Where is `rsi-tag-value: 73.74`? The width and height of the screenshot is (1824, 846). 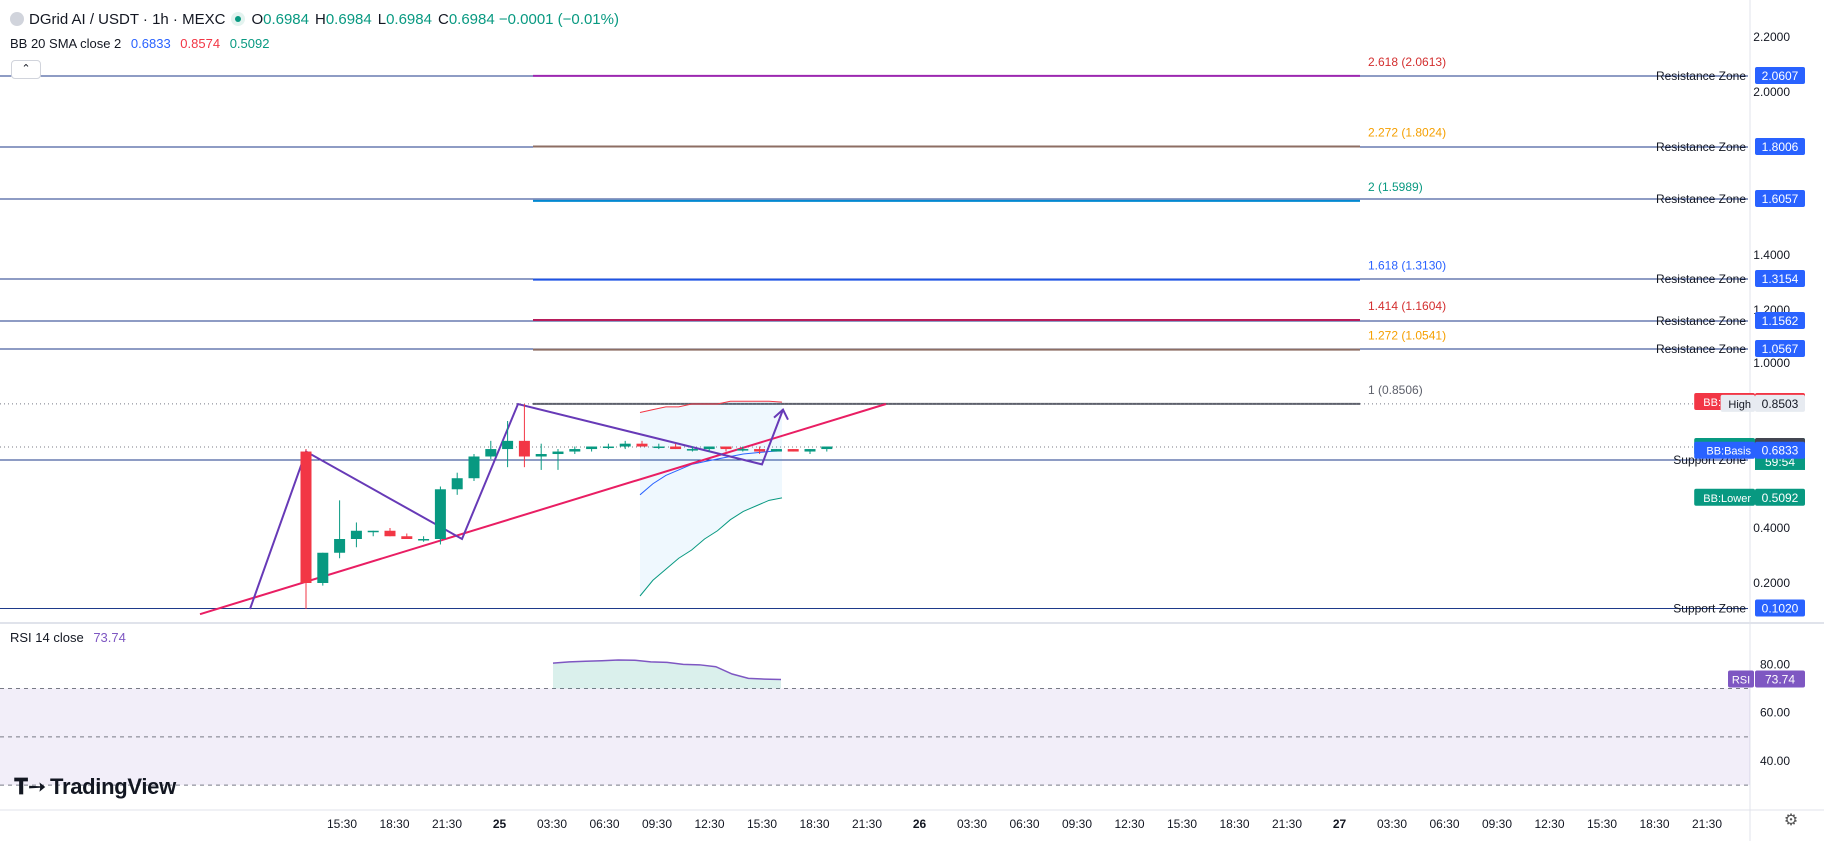 rsi-tag-value: 73.74 is located at coordinates (1780, 679).